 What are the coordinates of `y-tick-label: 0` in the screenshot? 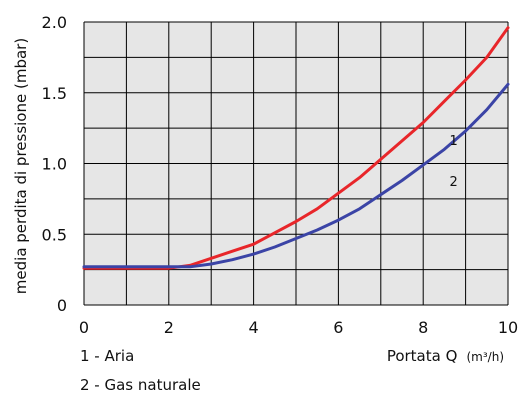 It's located at (62, 305).